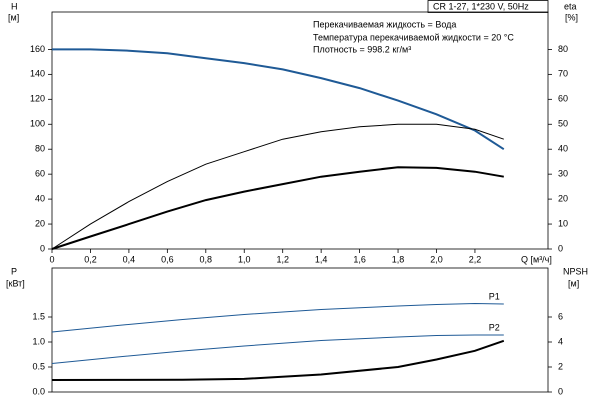  What do you see at coordinates (38, 341) in the screenshot?
I see `y-tick-label: 1.0` at bounding box center [38, 341].